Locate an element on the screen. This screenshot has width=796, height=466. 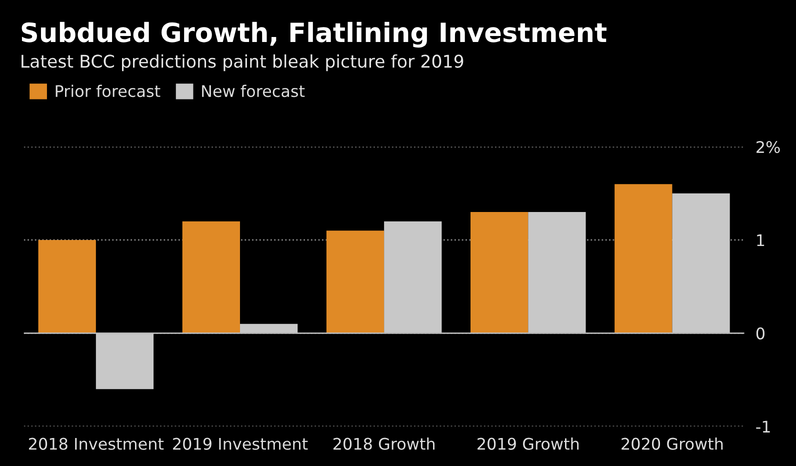
chart-subtitle: Latest BCC predictions paint bleak picture for 2019 is located at coordinates (243, 63).